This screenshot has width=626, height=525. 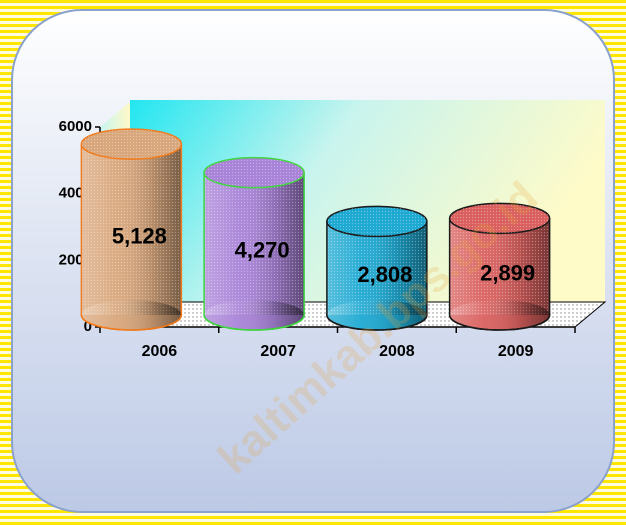 I want to click on x-tick-label: 2009, so click(x=516, y=351).